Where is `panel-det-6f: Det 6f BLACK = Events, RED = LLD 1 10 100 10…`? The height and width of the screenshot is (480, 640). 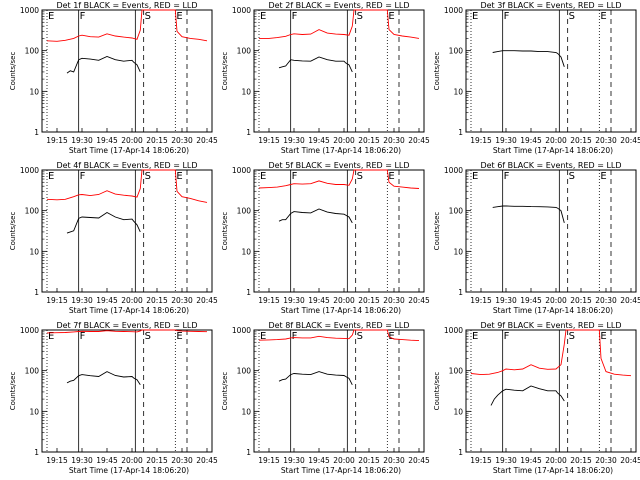
panel-det-6f: Det 6f BLACK = Events, RED = LLD 1 10 100 10… is located at coordinates (536, 238).